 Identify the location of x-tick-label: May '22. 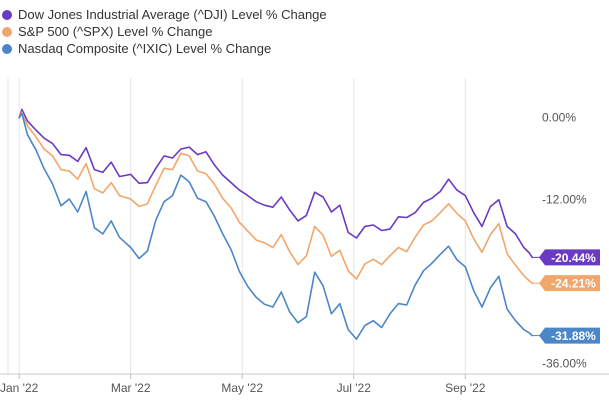
(242, 388).